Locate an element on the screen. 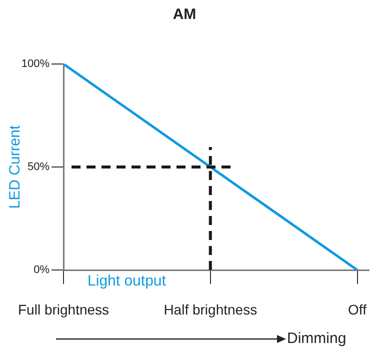 The width and height of the screenshot is (387, 358). y-axis-title: LED Current is located at coordinates (15, 166).